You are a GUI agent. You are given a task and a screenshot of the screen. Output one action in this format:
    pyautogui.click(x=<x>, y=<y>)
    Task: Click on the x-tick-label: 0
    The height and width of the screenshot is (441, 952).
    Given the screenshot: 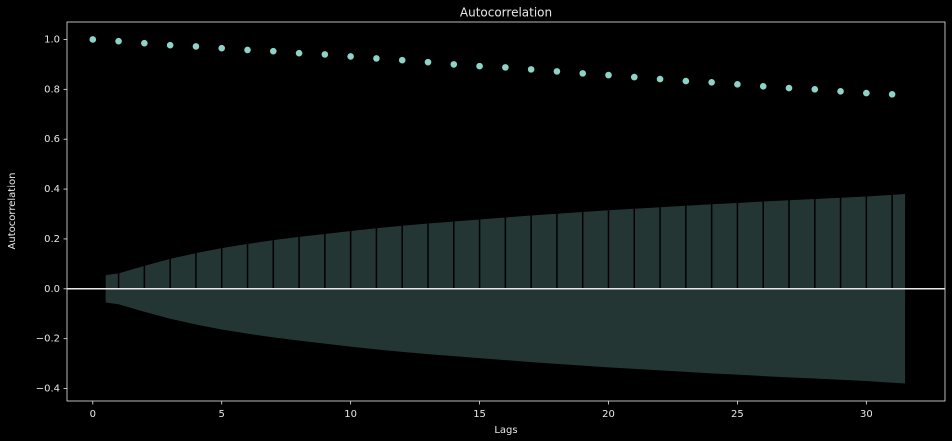 What is the action you would take?
    pyautogui.click(x=93, y=414)
    